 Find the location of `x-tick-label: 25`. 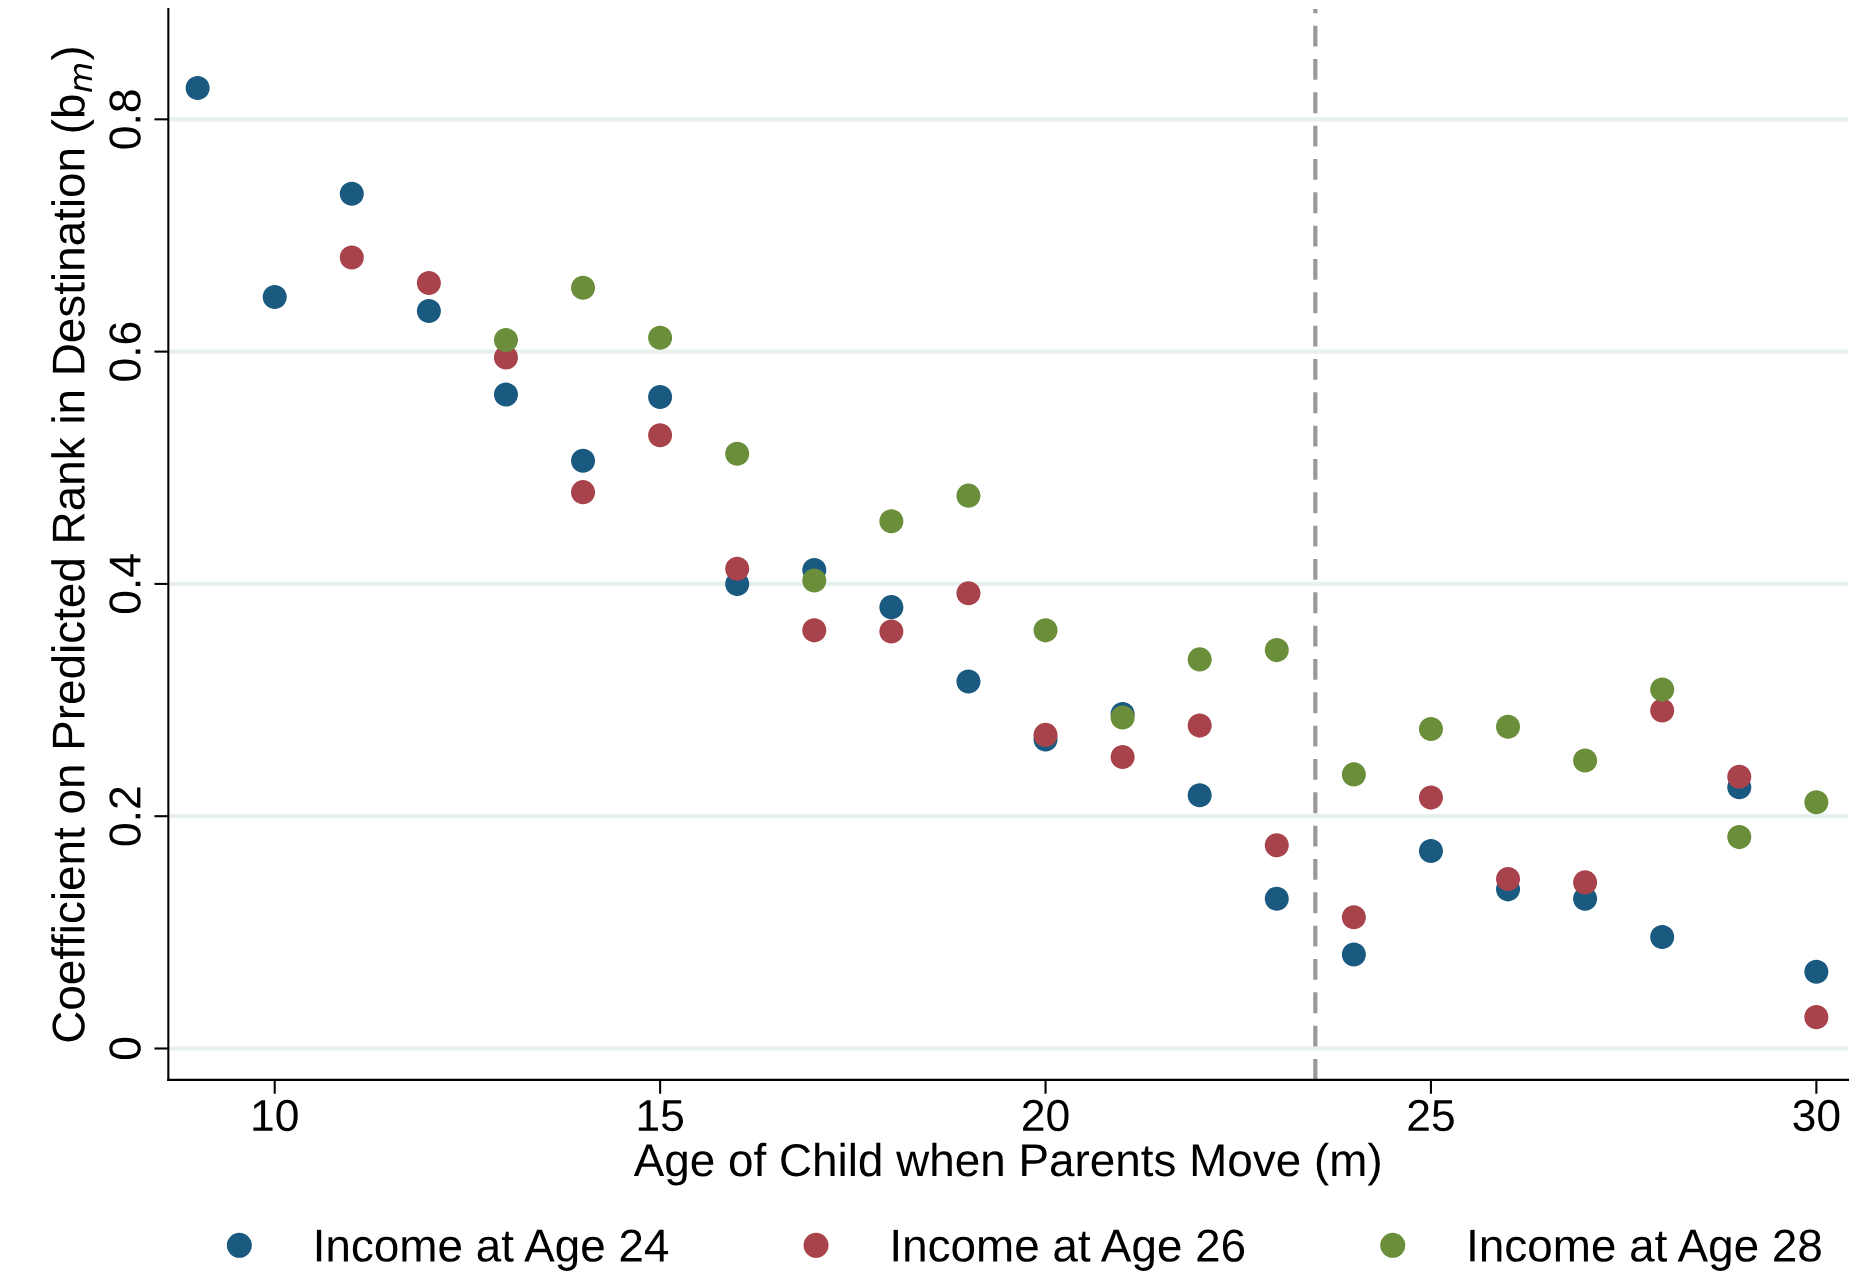

x-tick-label: 25 is located at coordinates (1431, 1115).